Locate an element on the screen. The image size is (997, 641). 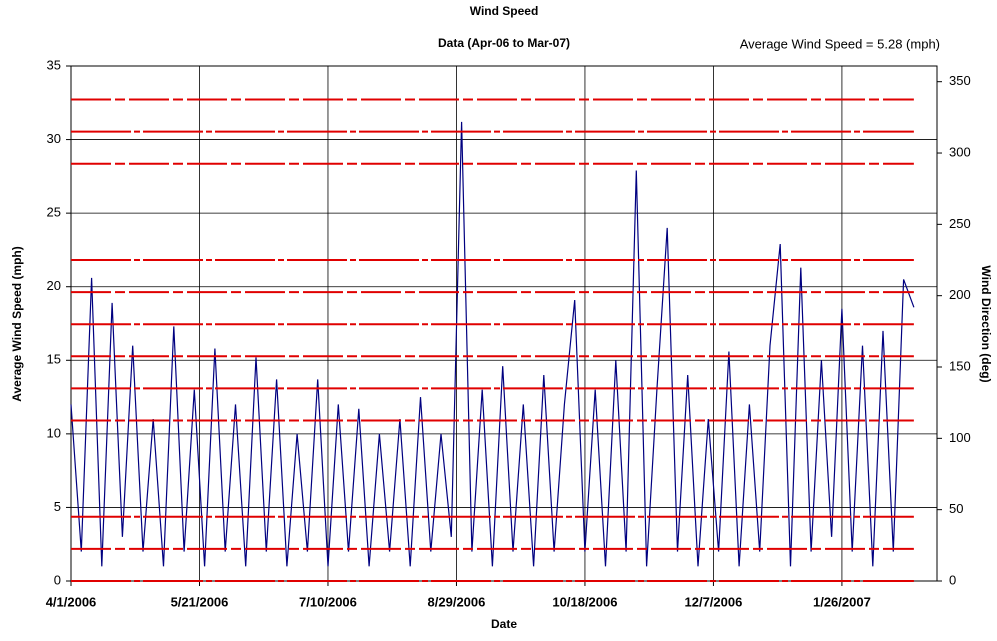
y-tick-label: 25 is located at coordinates (54, 212).